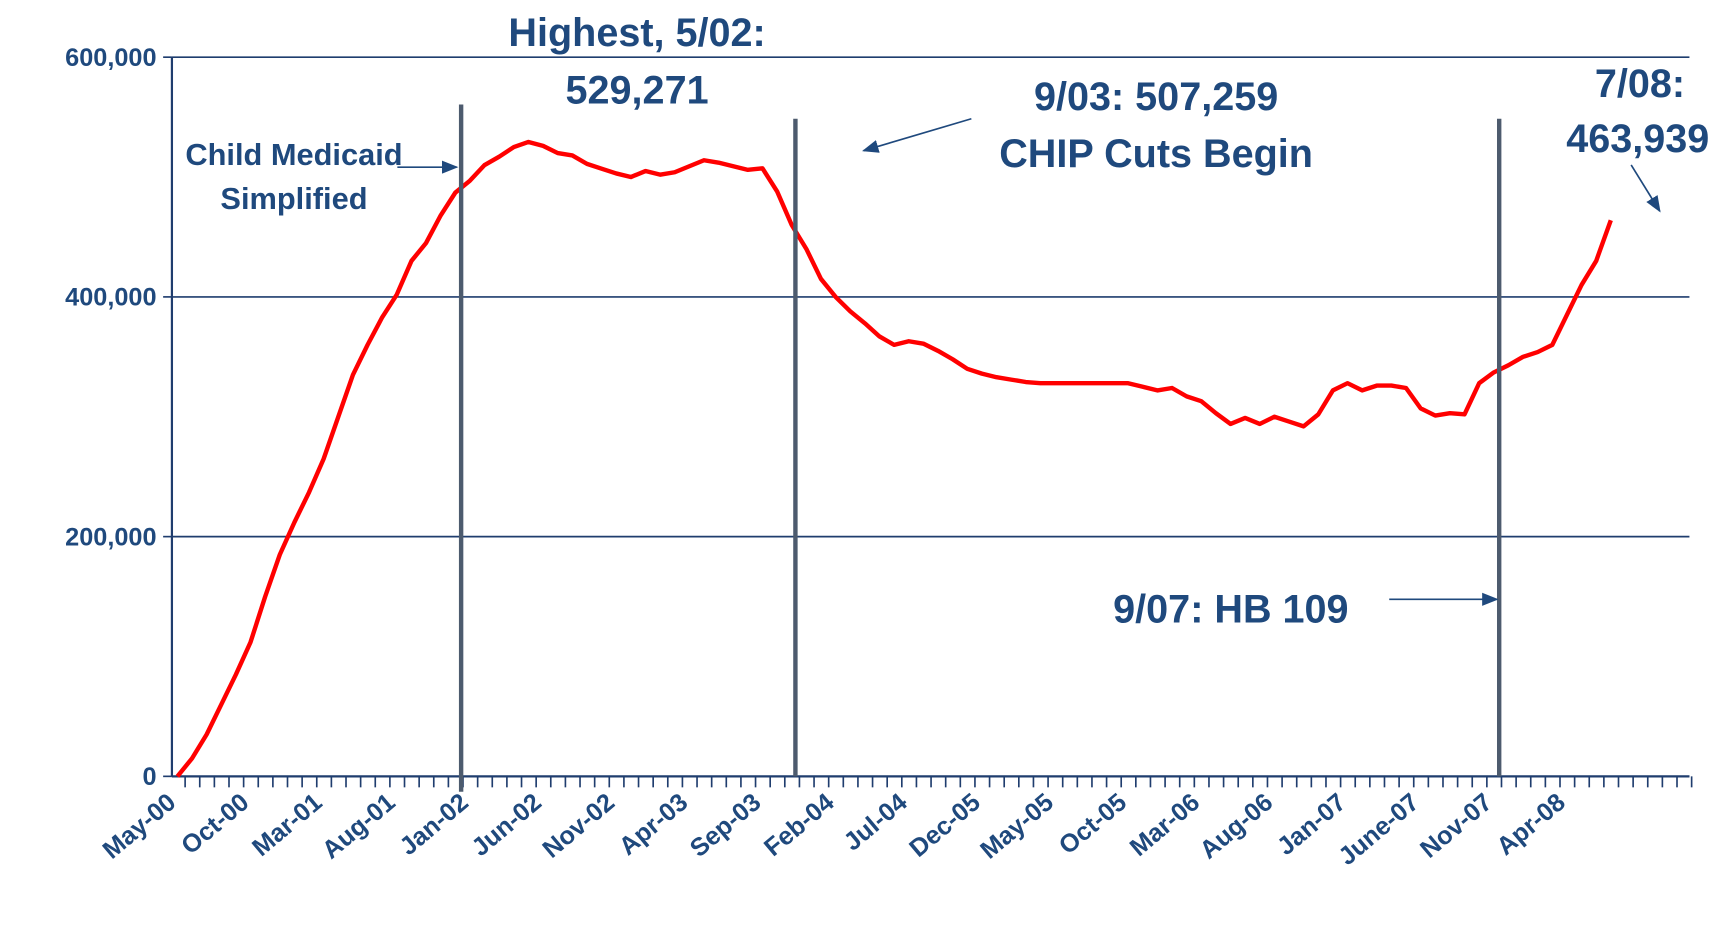  Describe the element at coordinates (433, 824) in the screenshot. I see `x-tick-label: Jan-02` at that location.